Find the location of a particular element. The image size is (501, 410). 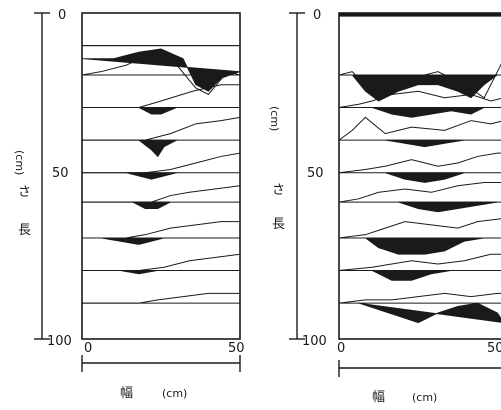

left-y-axis-char2: さ is located at coordinates (24, 192).